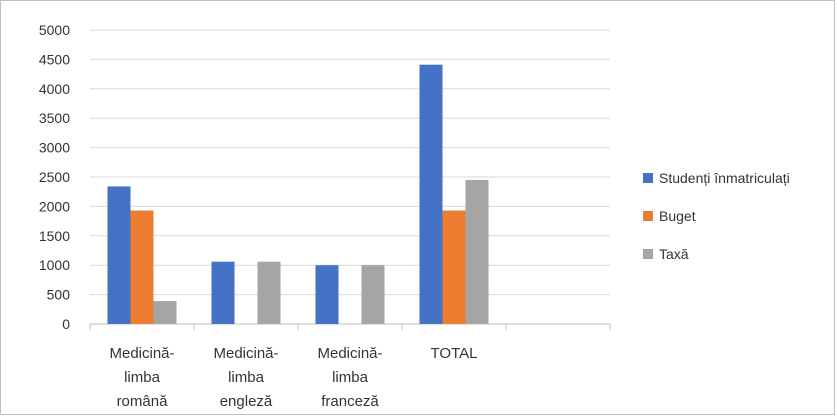 This screenshot has height=417, width=837. What do you see at coordinates (66, 324) in the screenshot?
I see `y-tick-label: 0` at bounding box center [66, 324].